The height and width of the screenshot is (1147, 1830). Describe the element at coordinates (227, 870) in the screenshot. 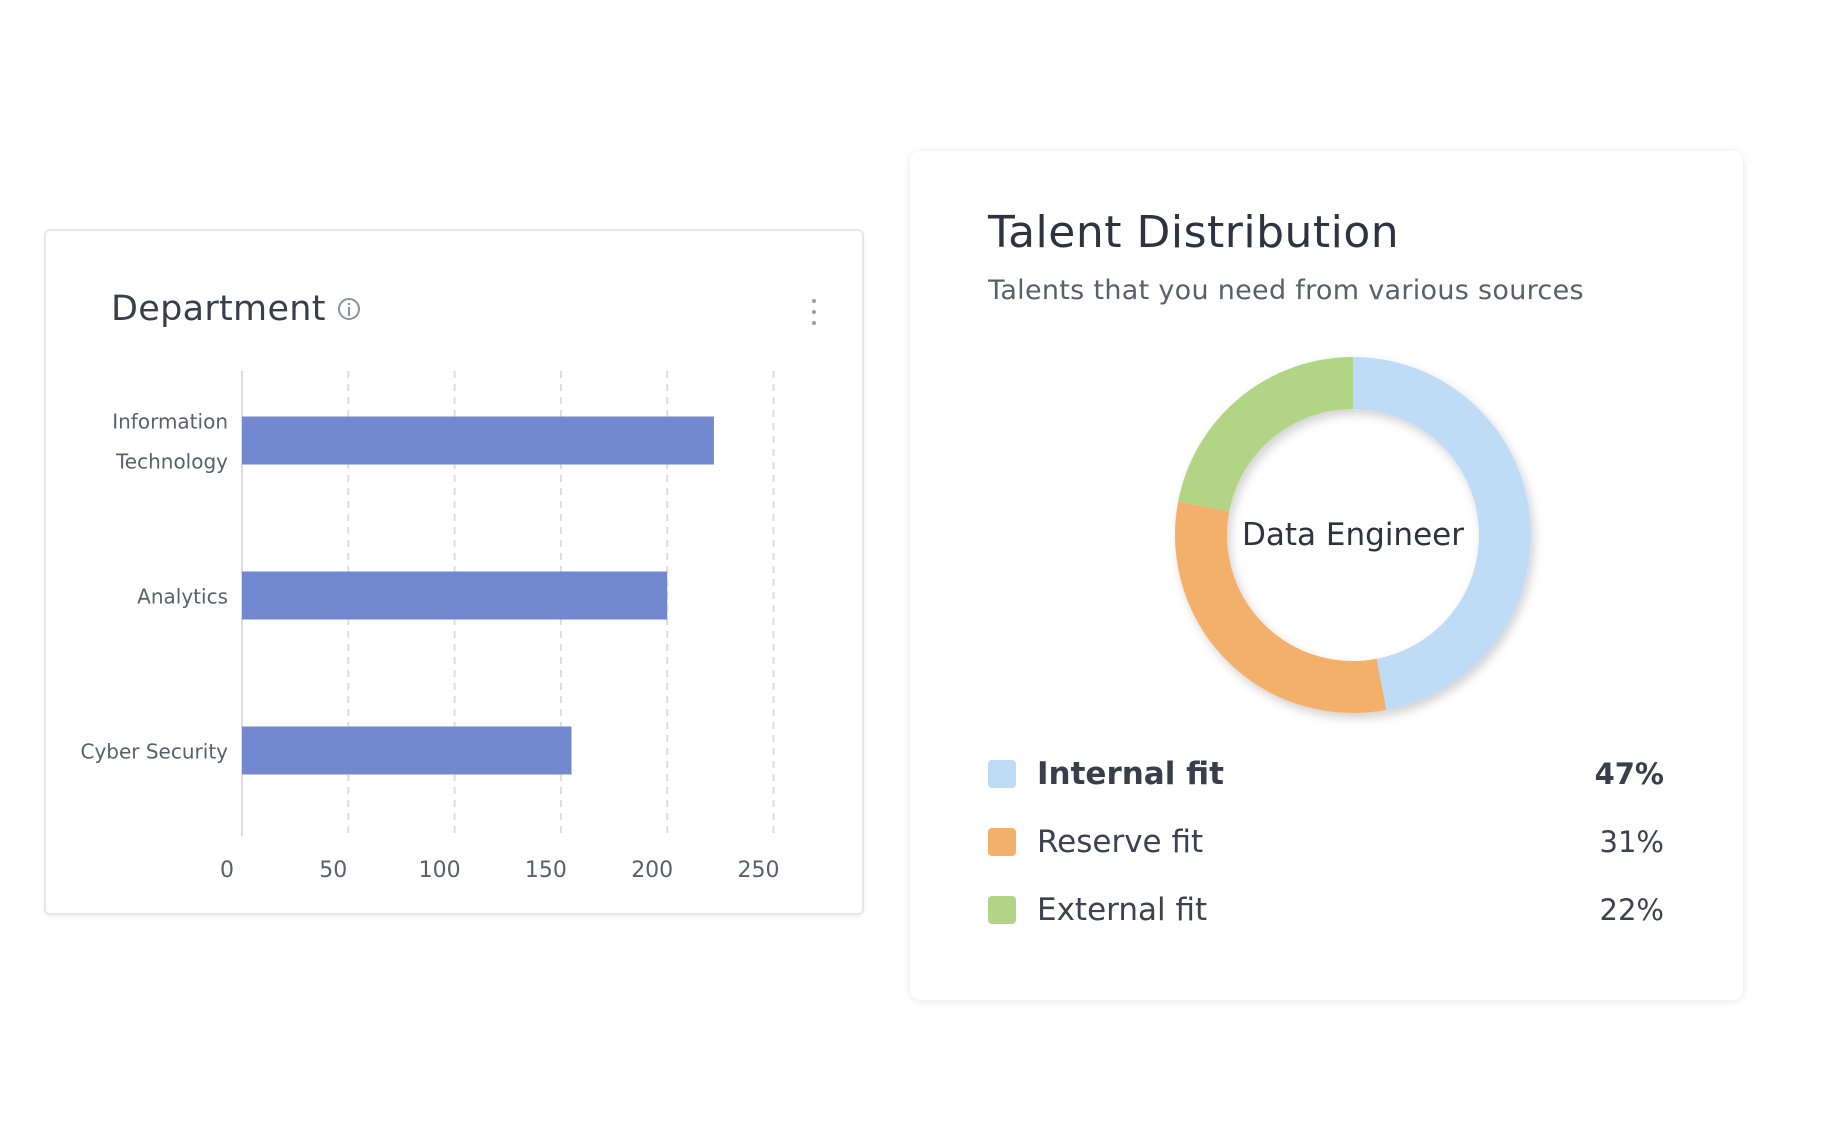

I see `x-tick-label: 0` at that location.